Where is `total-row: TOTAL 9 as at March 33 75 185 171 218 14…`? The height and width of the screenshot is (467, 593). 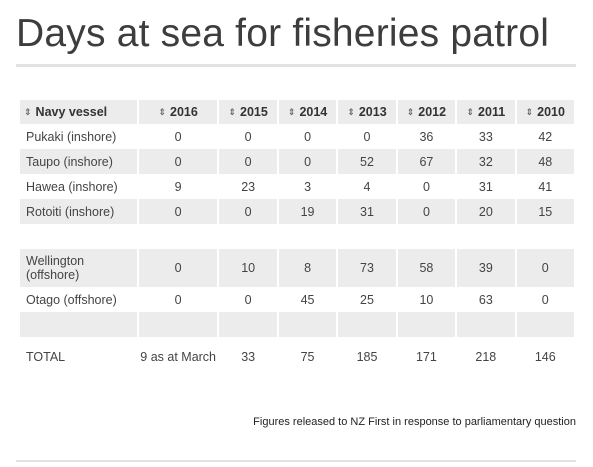
total-row: TOTAL 9 as at March 33 75 185 171 218 14… is located at coordinates (297, 357).